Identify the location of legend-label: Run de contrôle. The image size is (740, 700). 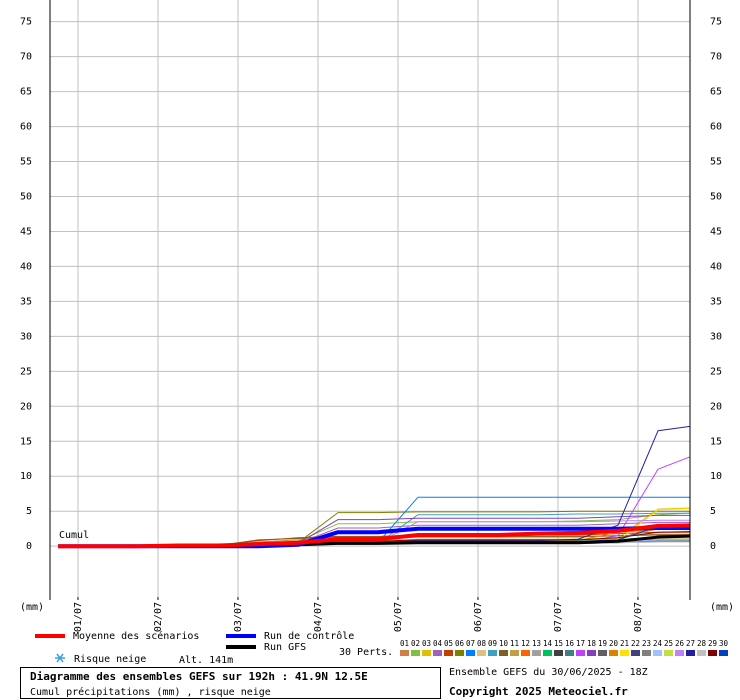
(309, 636).